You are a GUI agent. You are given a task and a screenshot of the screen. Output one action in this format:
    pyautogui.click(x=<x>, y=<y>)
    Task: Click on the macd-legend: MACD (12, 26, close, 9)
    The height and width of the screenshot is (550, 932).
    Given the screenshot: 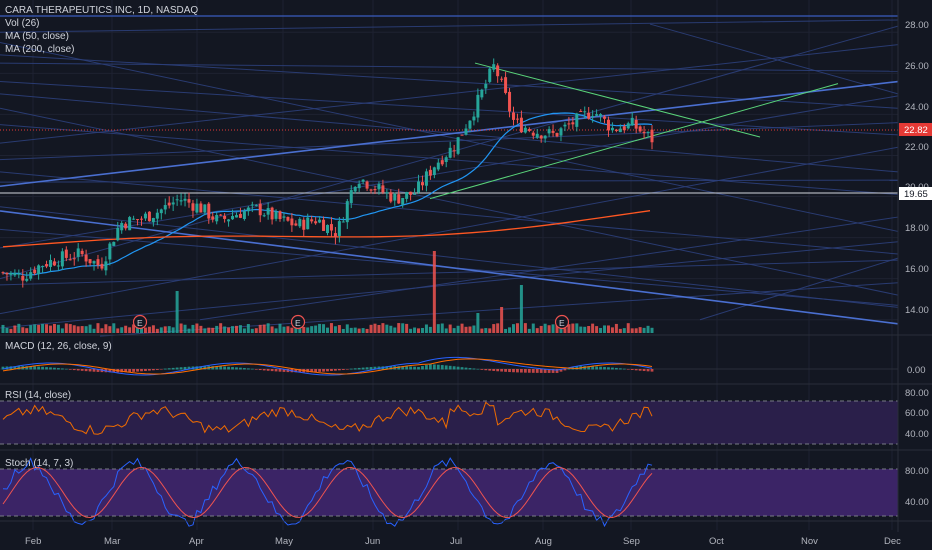 What is the action you would take?
    pyautogui.click(x=58, y=346)
    